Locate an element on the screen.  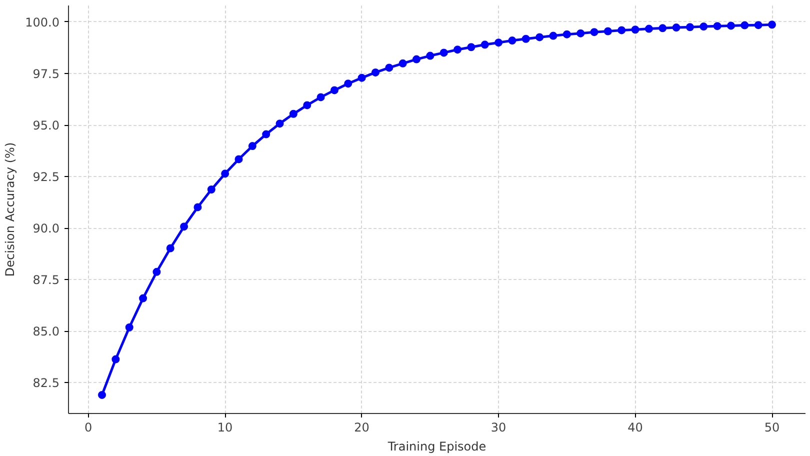
y-tick-label: 90.0 is located at coordinates (46, 229).